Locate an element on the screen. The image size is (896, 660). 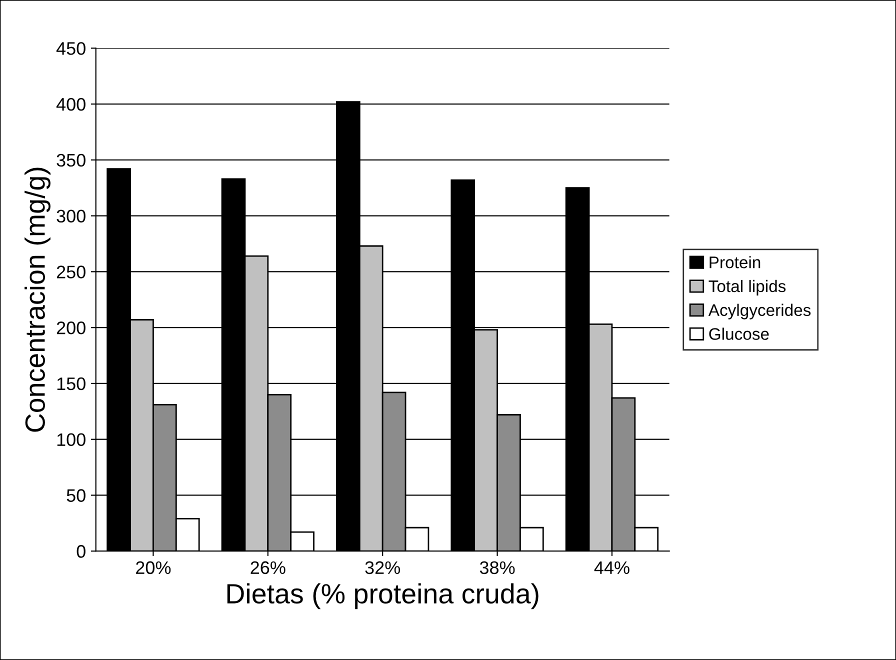
y-tick-label: 350 is located at coordinates (71, 160).